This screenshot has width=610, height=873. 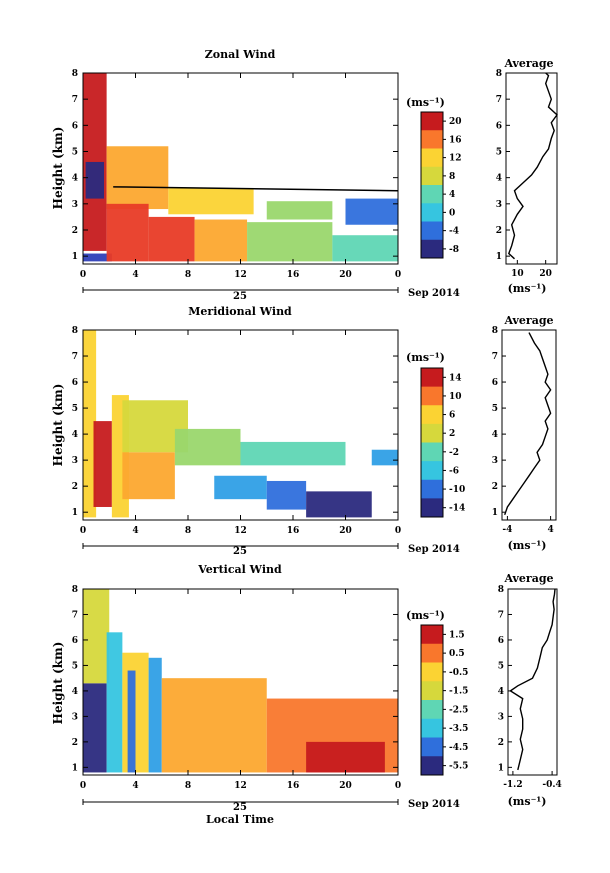 What do you see at coordinates (454, 232) in the screenshot?
I see `colorbar-tick-label-zonal: -4` at bounding box center [454, 232].